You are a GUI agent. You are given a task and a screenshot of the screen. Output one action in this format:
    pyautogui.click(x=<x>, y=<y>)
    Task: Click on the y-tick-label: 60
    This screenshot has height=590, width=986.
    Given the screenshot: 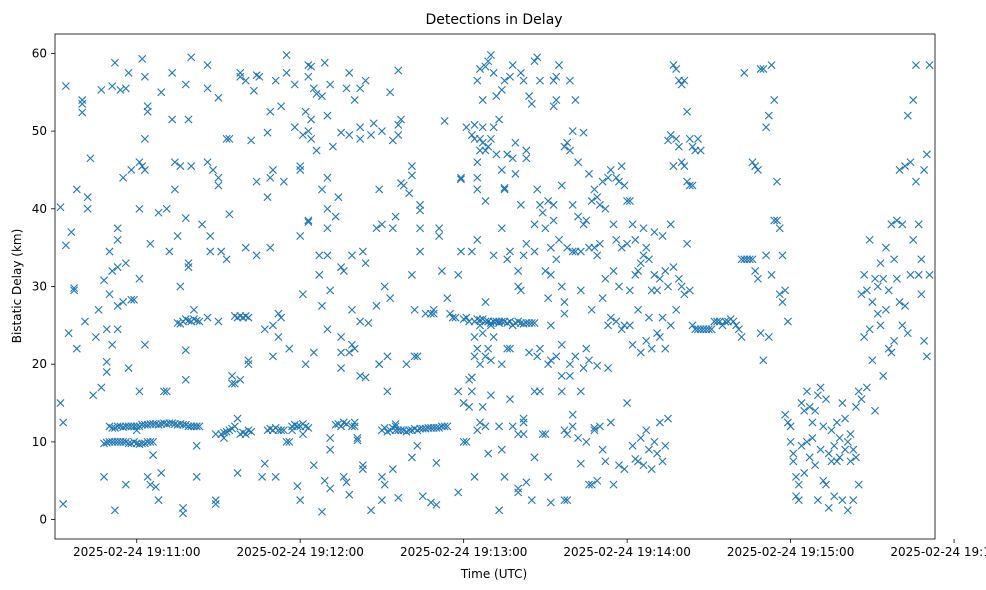 What is the action you would take?
    pyautogui.click(x=39, y=53)
    